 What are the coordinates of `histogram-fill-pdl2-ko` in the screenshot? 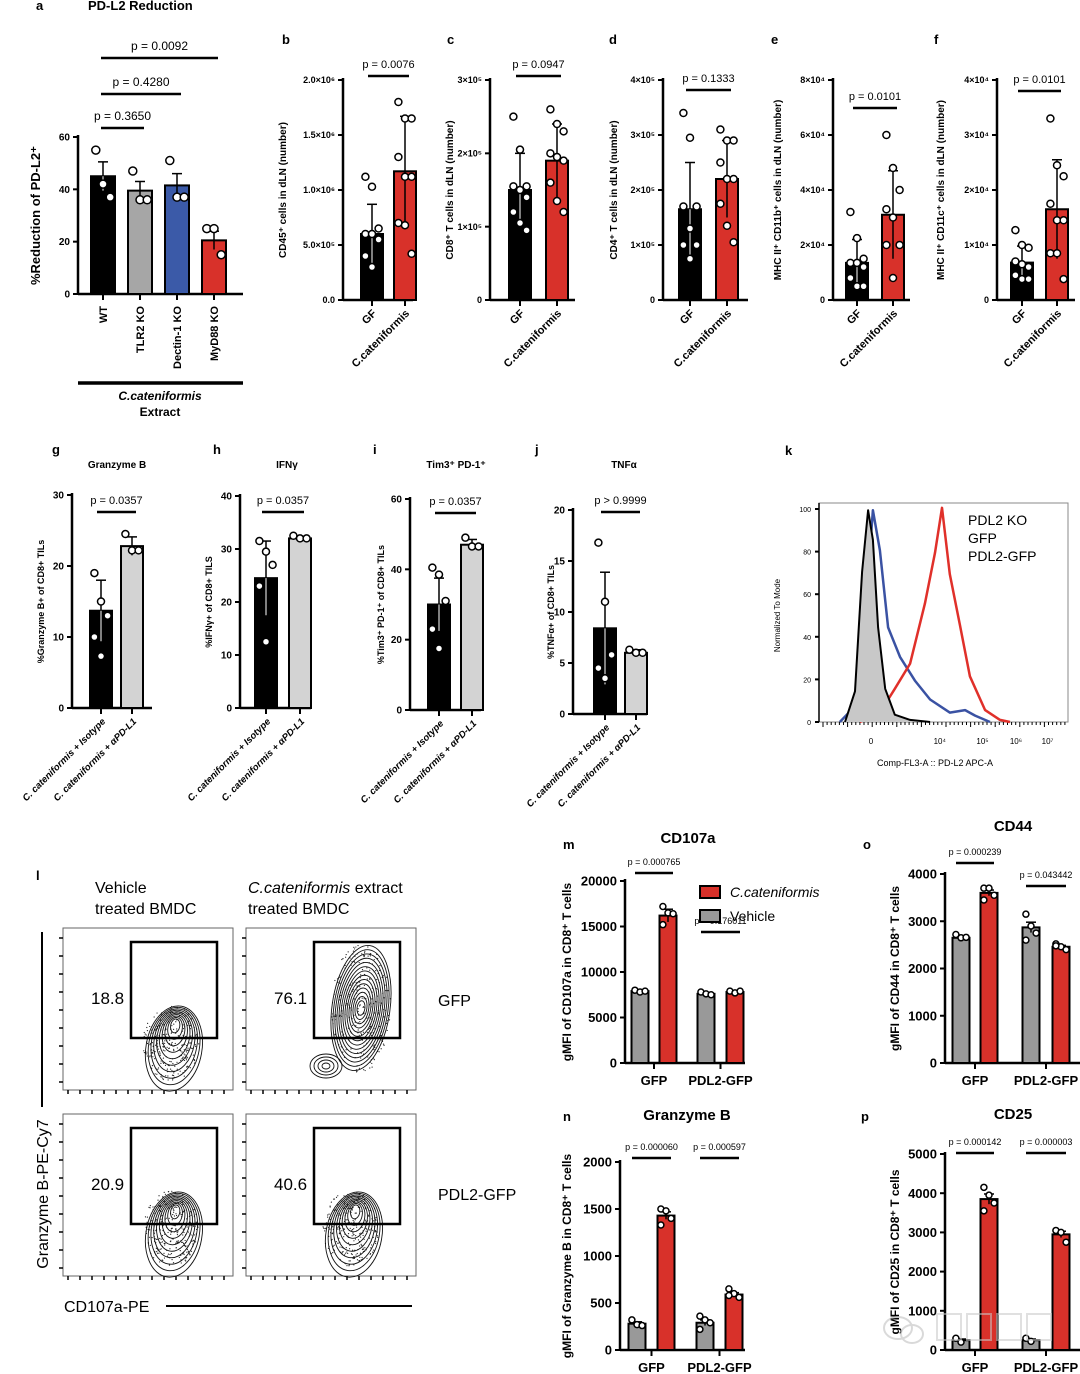 It's located at (888, 616).